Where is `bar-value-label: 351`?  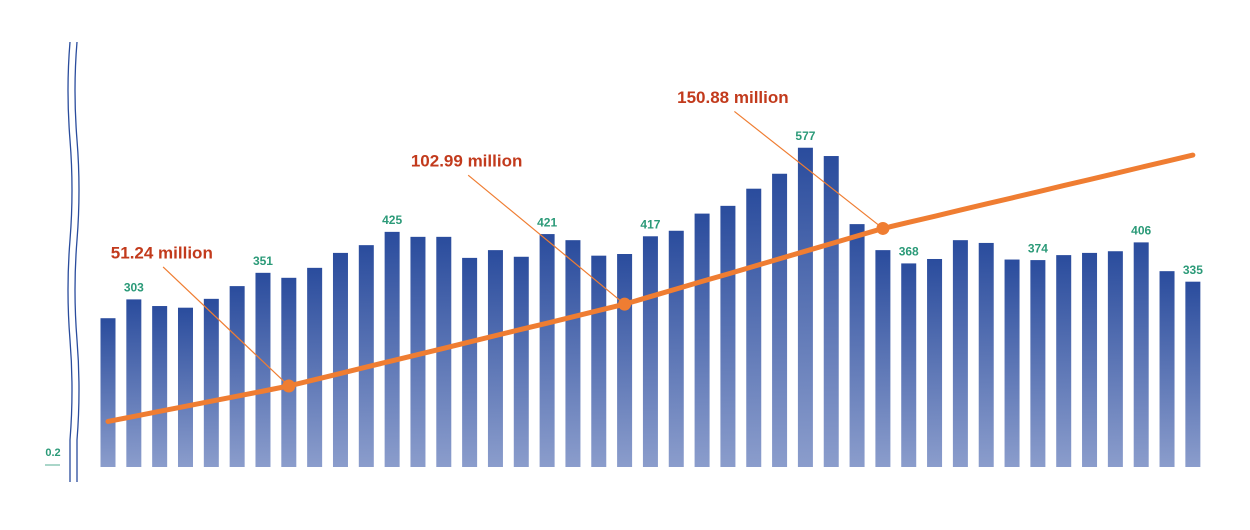 bar-value-label: 351 is located at coordinates (263, 261).